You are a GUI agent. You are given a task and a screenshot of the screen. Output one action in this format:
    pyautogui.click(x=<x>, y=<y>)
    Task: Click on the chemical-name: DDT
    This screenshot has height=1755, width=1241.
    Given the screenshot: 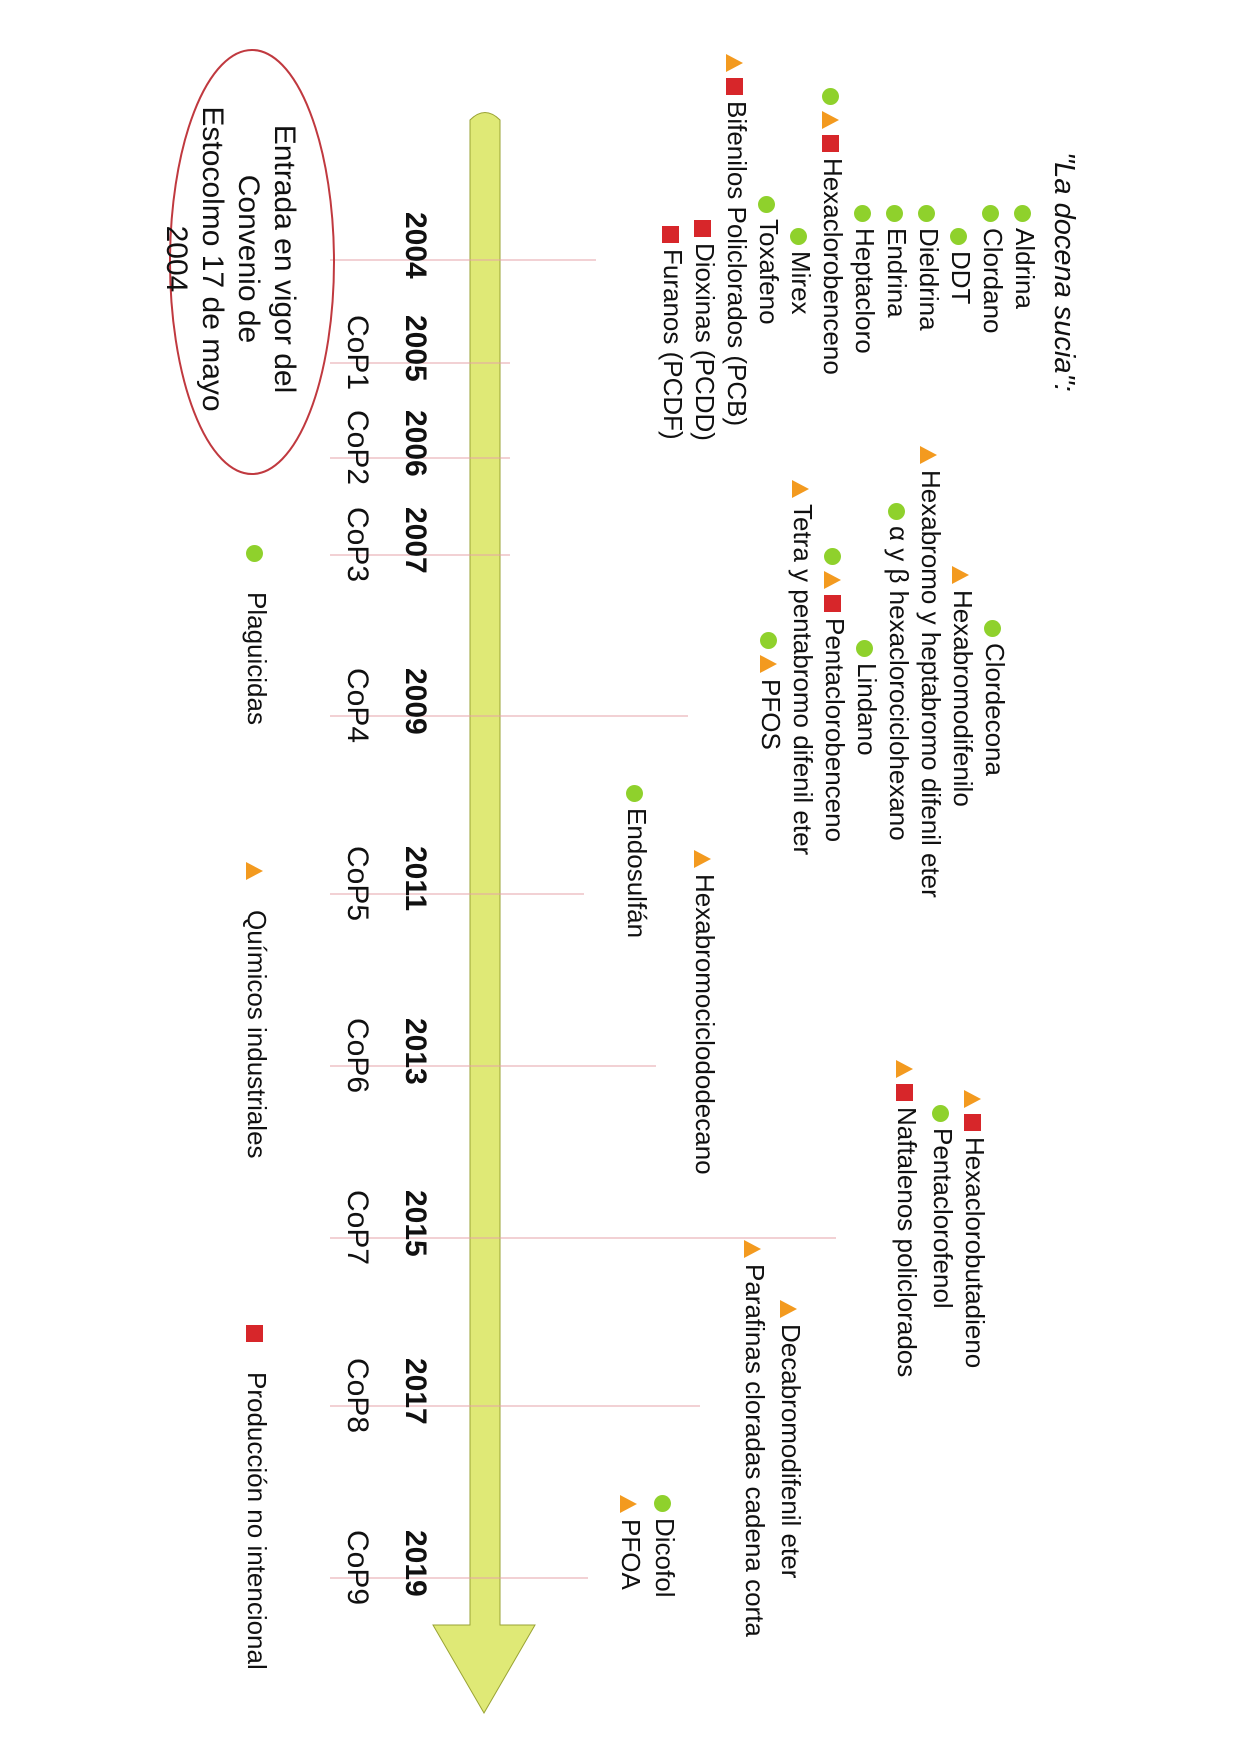 What is the action you would take?
    pyautogui.click(x=961, y=278)
    